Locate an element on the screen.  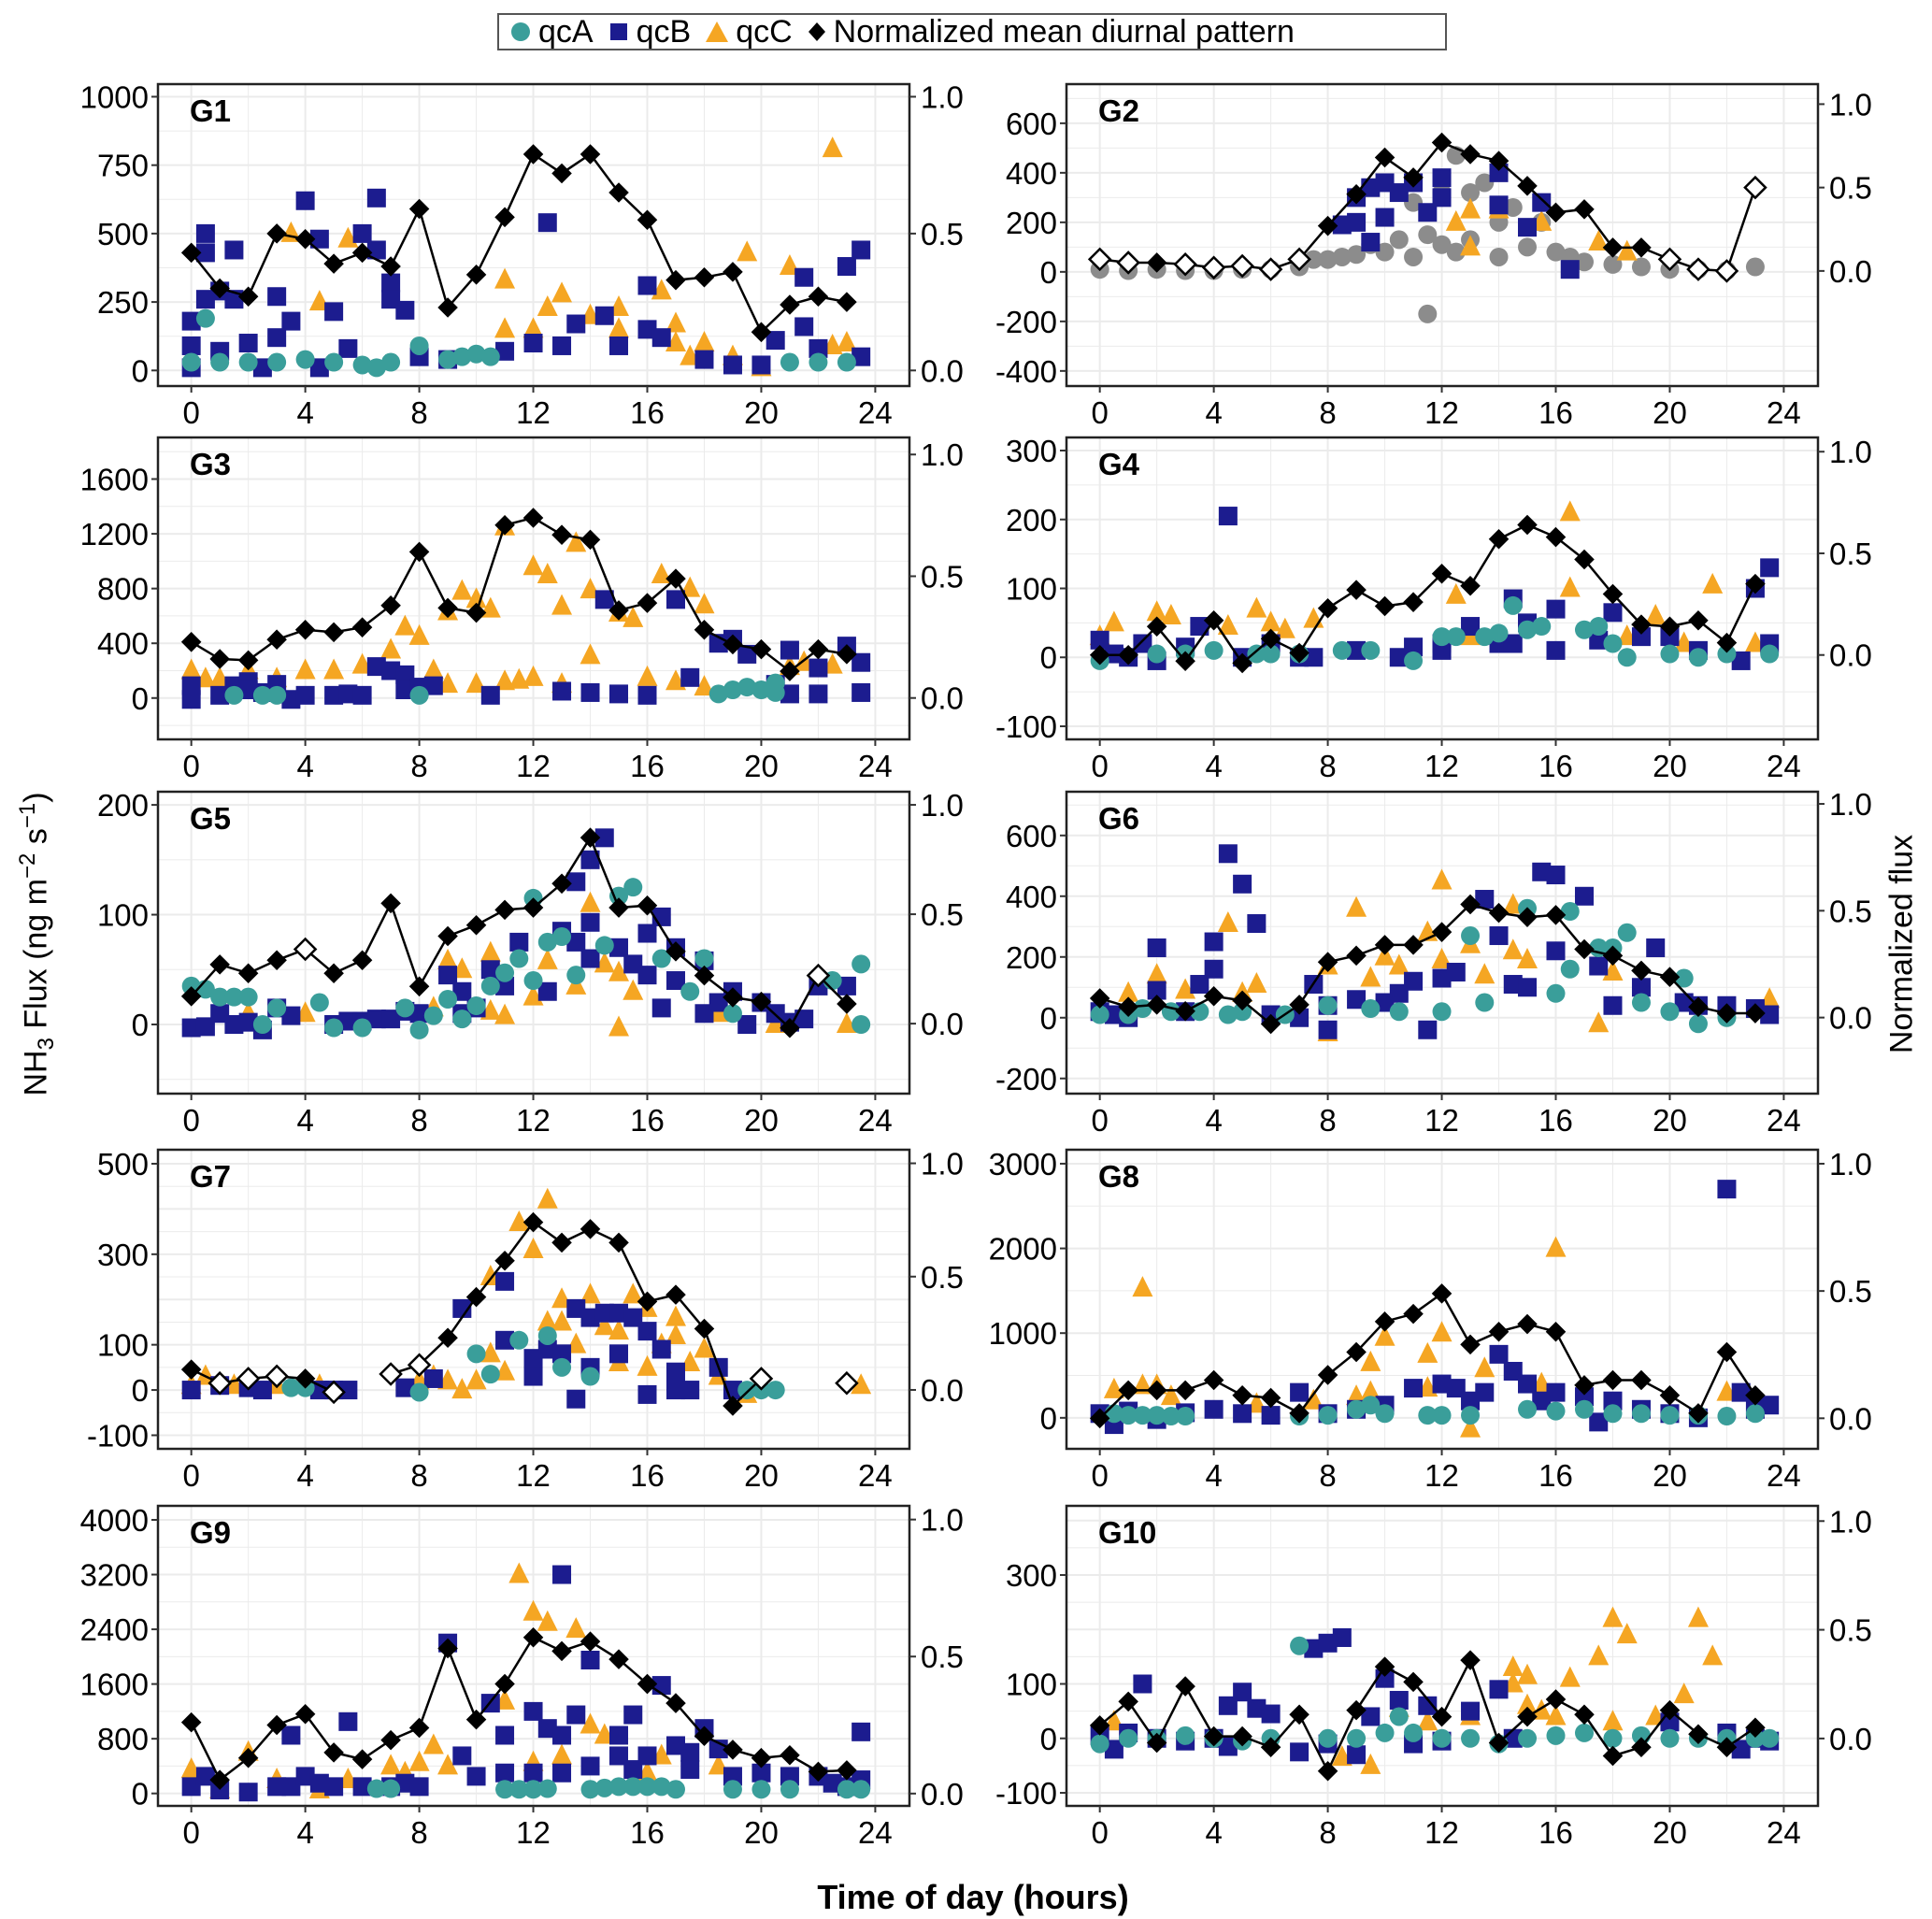
x-tick-label: 12 is located at coordinates (1441, 1475).